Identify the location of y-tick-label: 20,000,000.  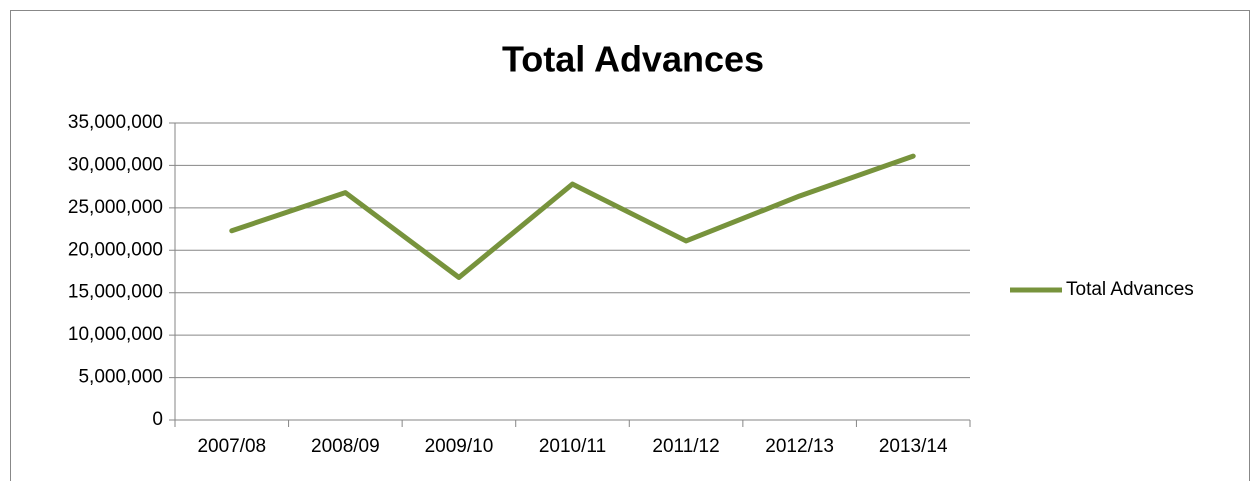
(115, 249).